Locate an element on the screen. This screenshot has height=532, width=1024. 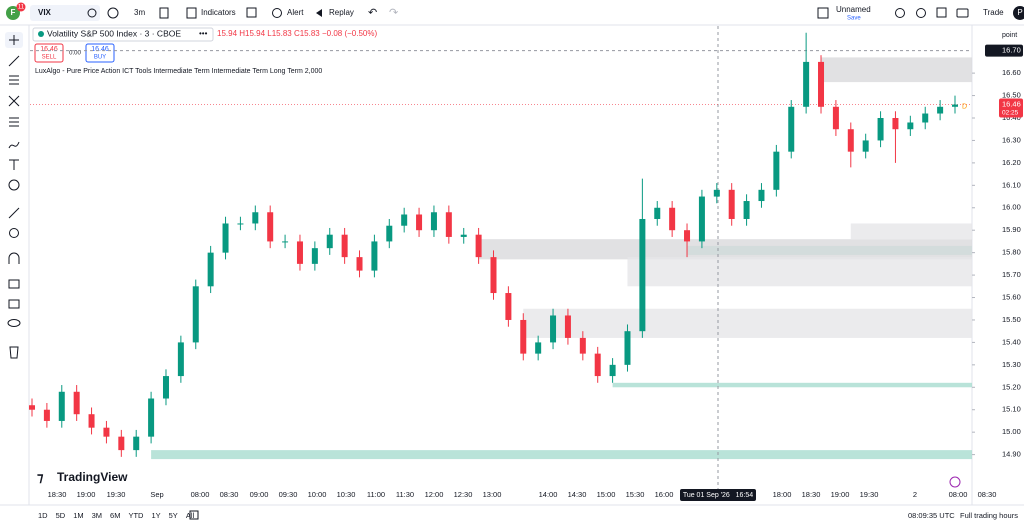
templates-icon is located at coordinates (251, 12).